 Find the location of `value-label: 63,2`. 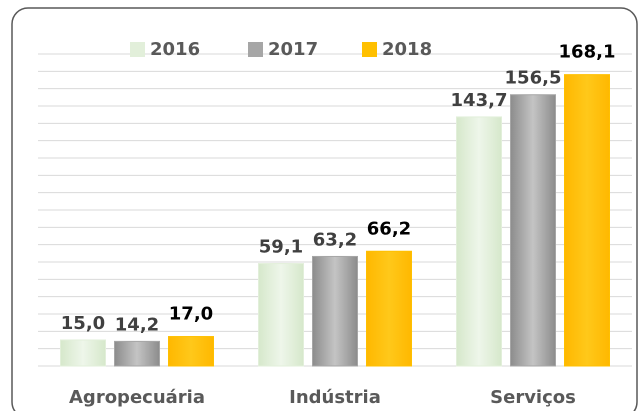

value-label: 63,2 is located at coordinates (335, 239).